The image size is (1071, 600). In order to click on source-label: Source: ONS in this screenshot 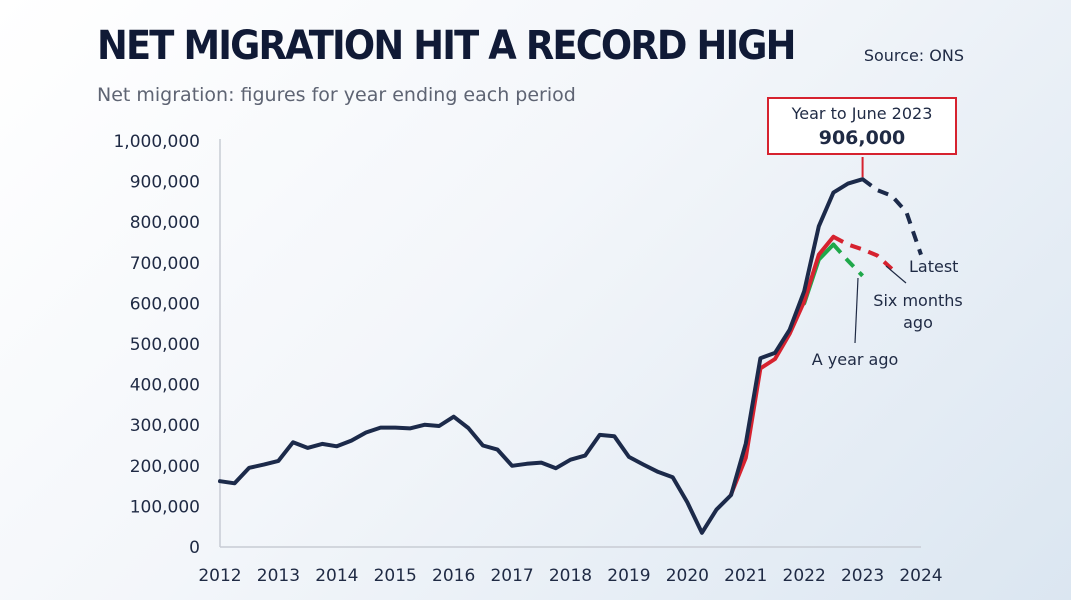, I will do `click(913, 55)`.